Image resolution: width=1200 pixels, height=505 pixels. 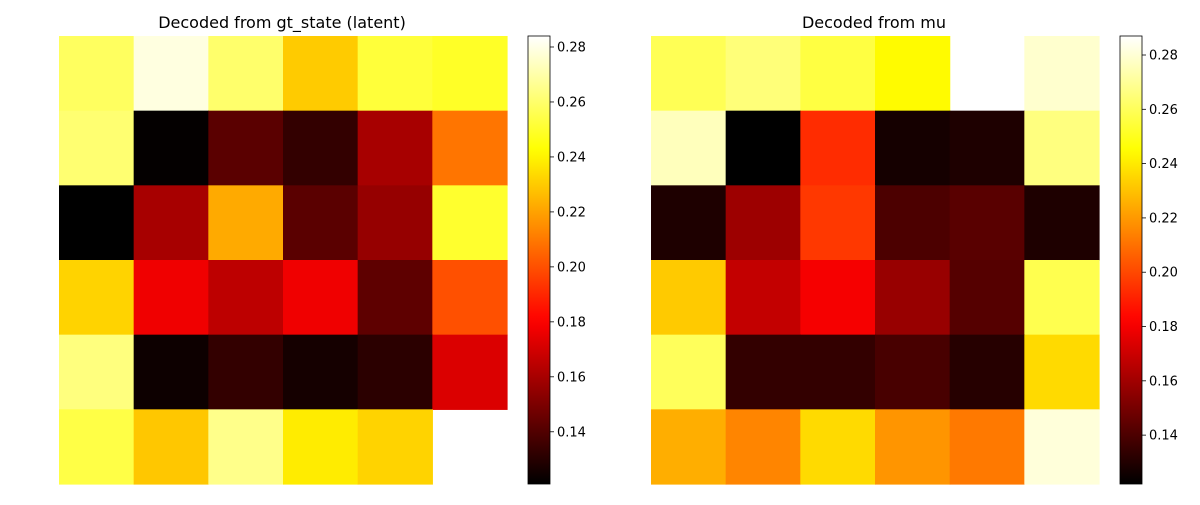 What do you see at coordinates (282, 23) in the screenshot?
I see `chart-title: Decoded from gt_state (latent)` at bounding box center [282, 23].